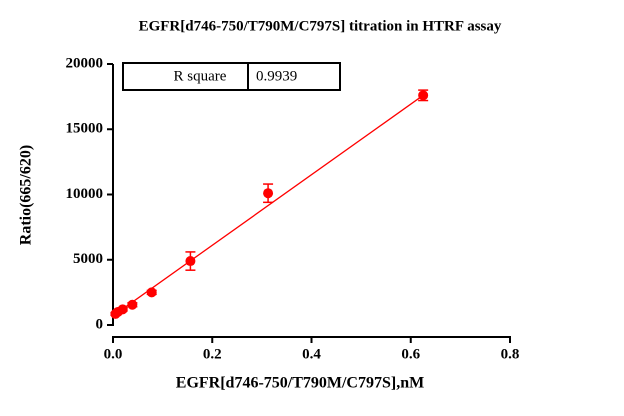 This screenshot has width=624, height=416. I want to click on x-tick-label: 0.8, so click(510, 354).